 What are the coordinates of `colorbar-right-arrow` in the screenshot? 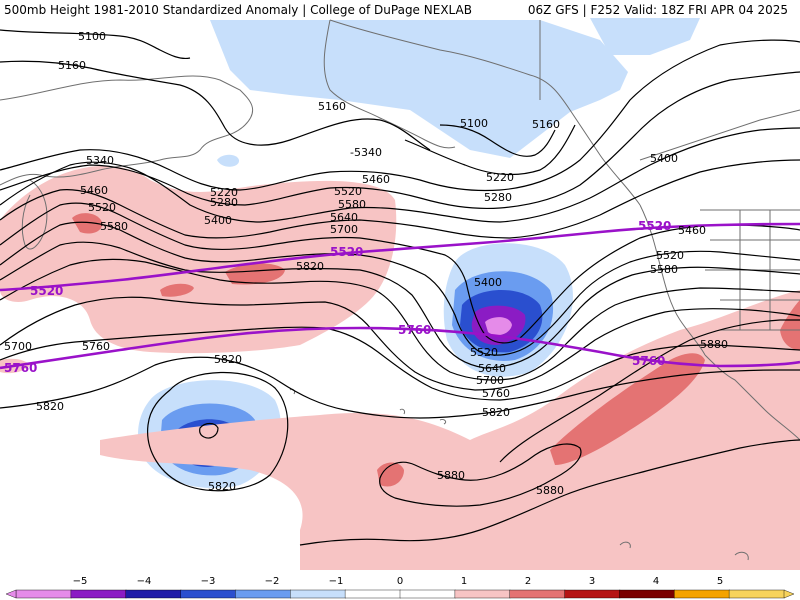 It's located at (789, 594).